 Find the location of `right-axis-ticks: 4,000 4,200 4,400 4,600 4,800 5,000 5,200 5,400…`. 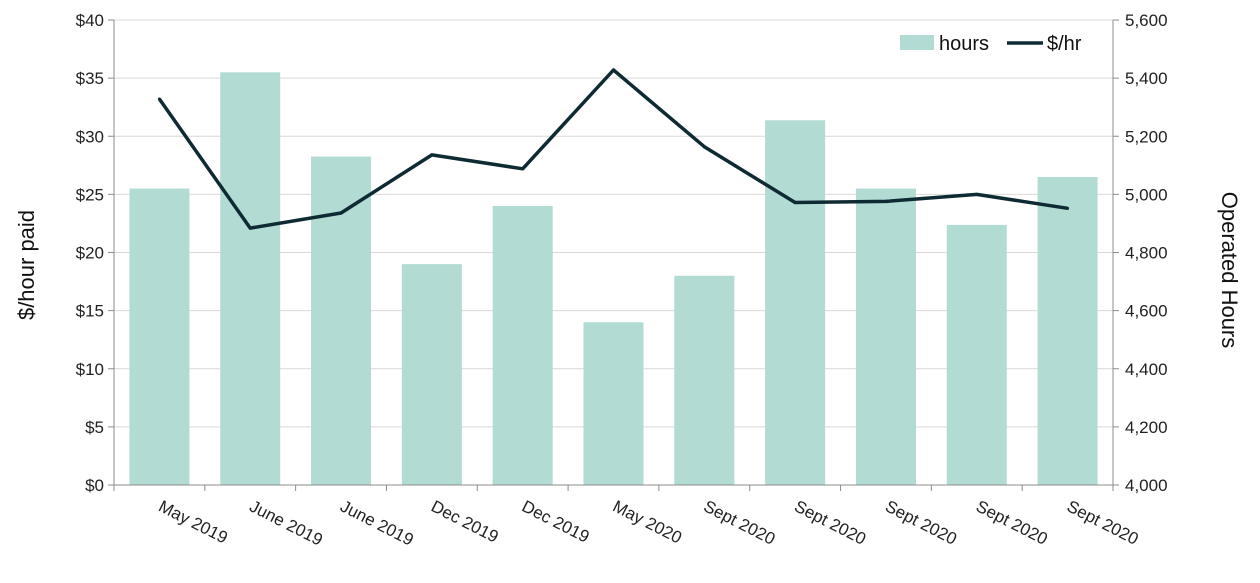

right-axis-ticks: 4,000 4,200 4,400 4,600 4,800 5,000 5,200 5,400… is located at coordinates (1146, 253).